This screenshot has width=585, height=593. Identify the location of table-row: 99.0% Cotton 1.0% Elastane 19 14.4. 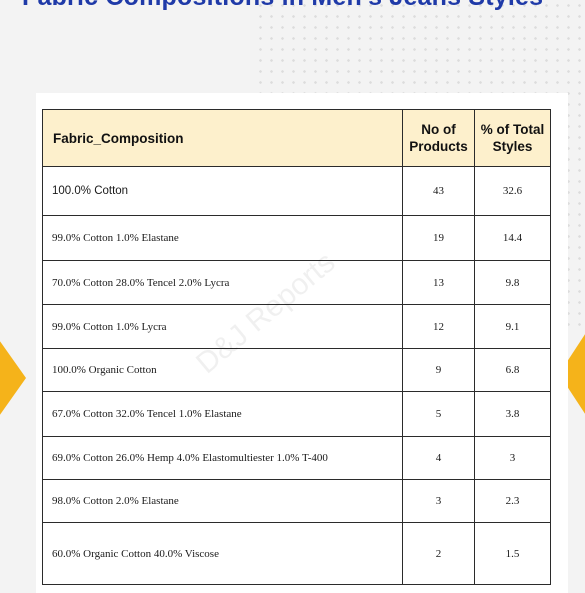
(296, 238).